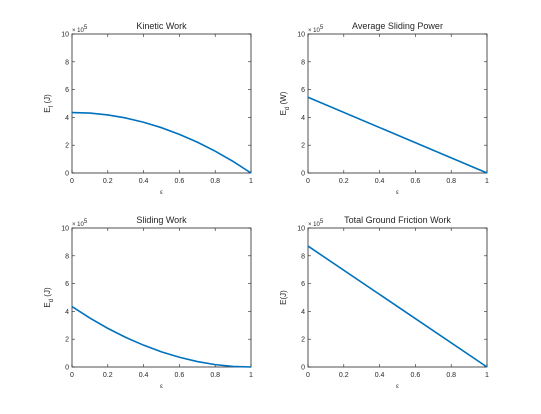  I want to click on y-axis-label: E(J), so click(283, 297).